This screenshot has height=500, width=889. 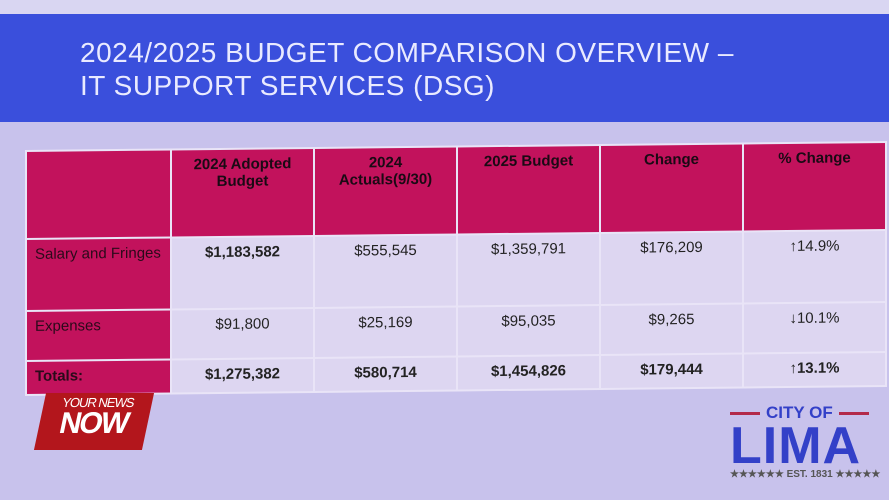 What do you see at coordinates (385, 332) in the screenshot?
I see `cell: $25,169` at bounding box center [385, 332].